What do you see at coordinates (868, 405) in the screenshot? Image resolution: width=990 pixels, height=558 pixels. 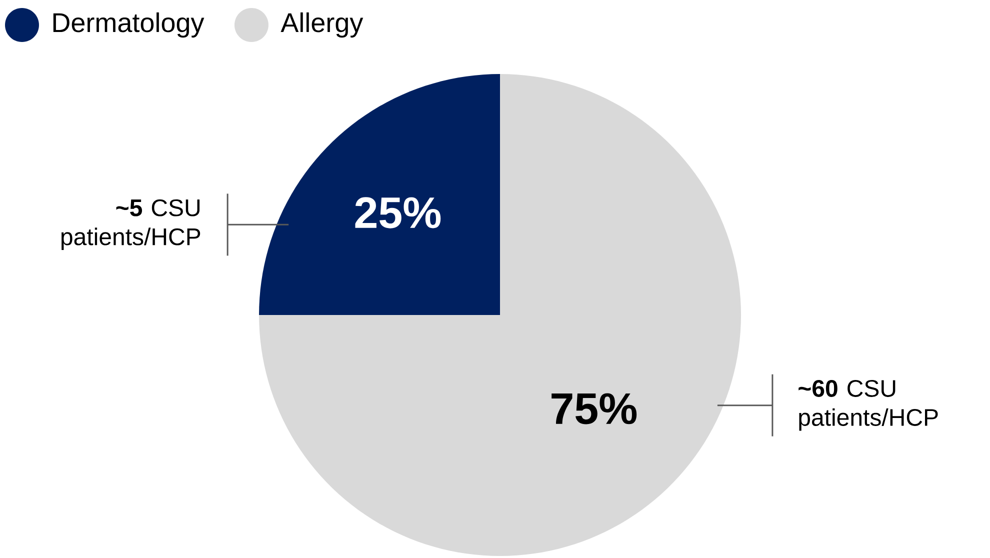 I see `text: ~60 CSU patients/HCP` at bounding box center [868, 405].